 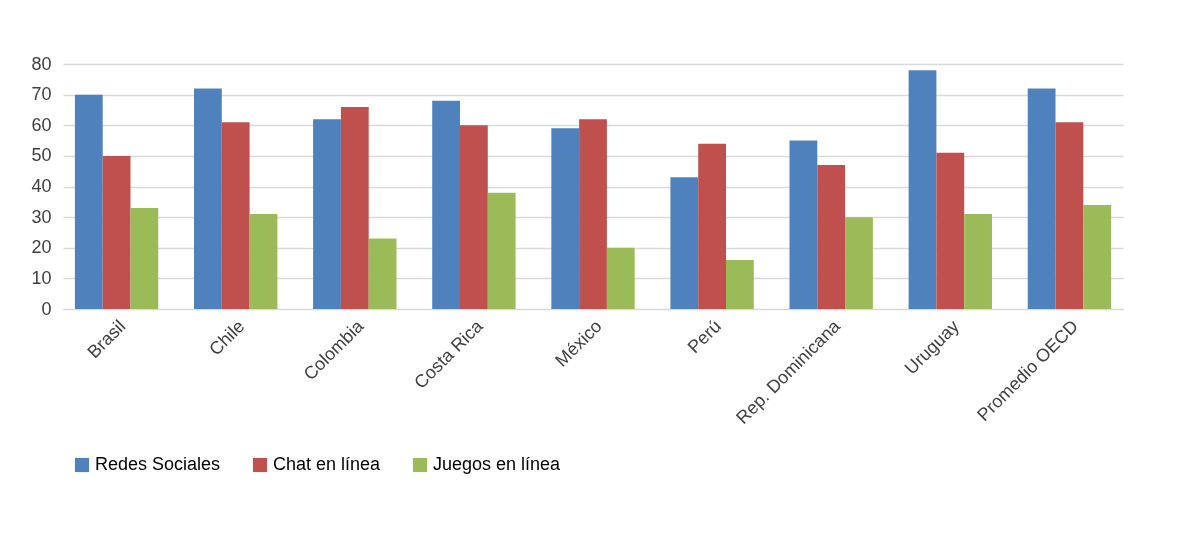 I want to click on legend-label: Redes Sociales, so click(x=158, y=464).